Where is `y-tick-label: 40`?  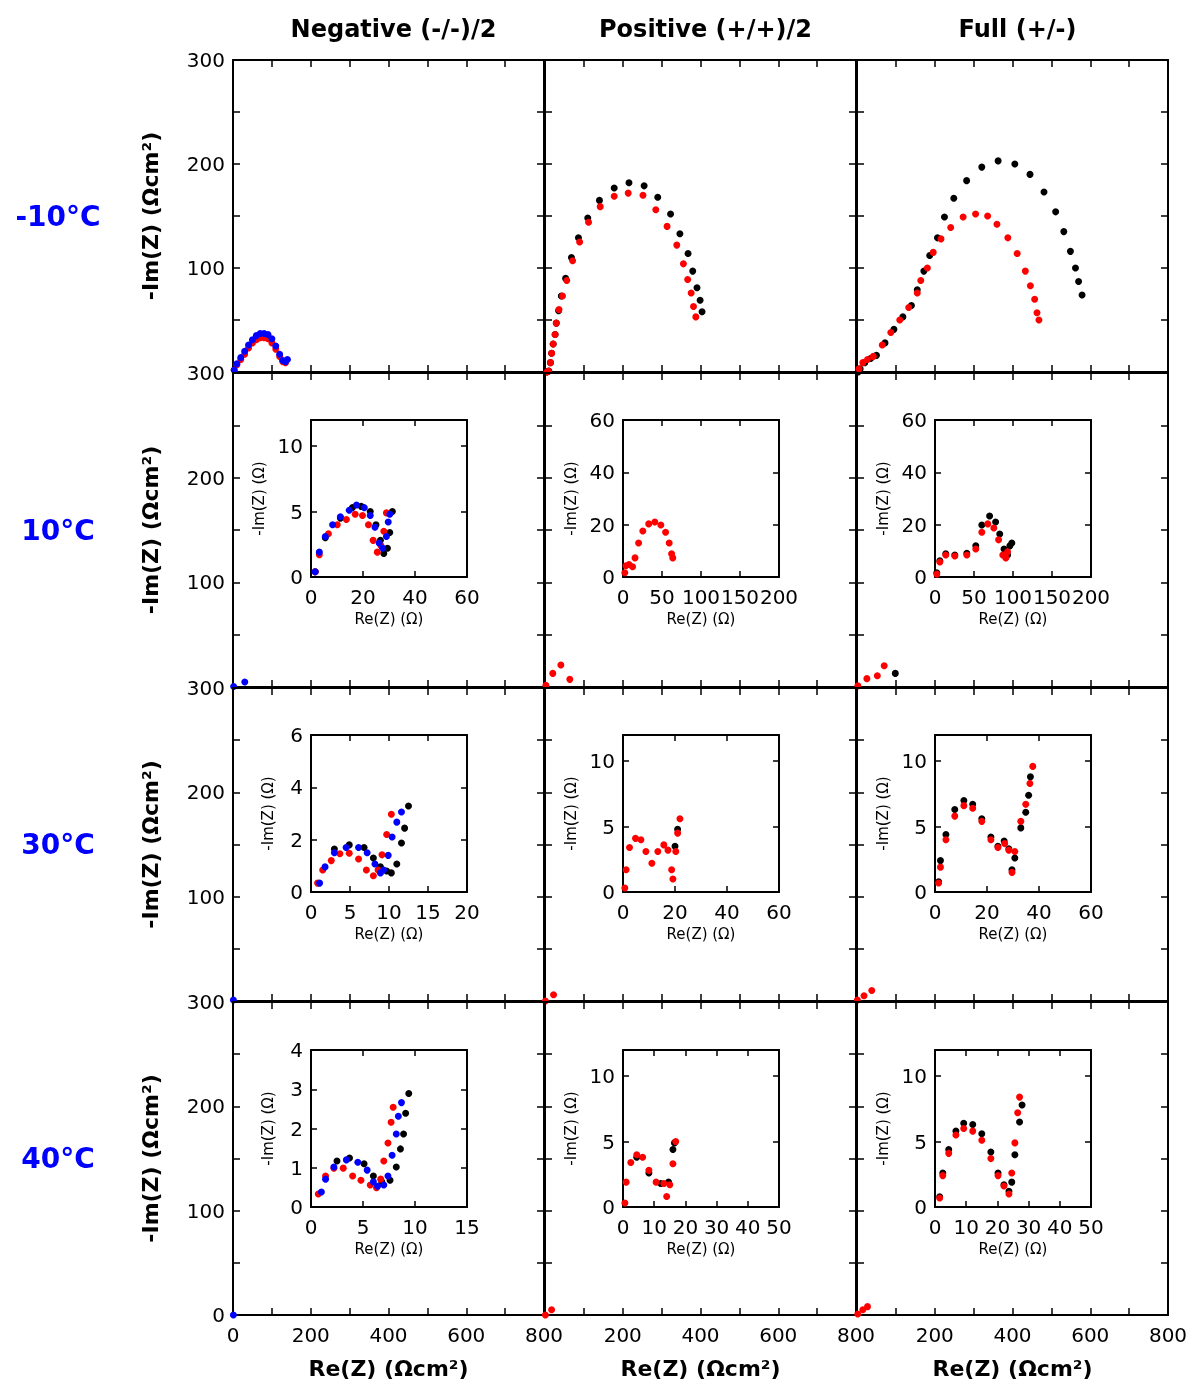 y-tick-label: 40 is located at coordinates (914, 472).